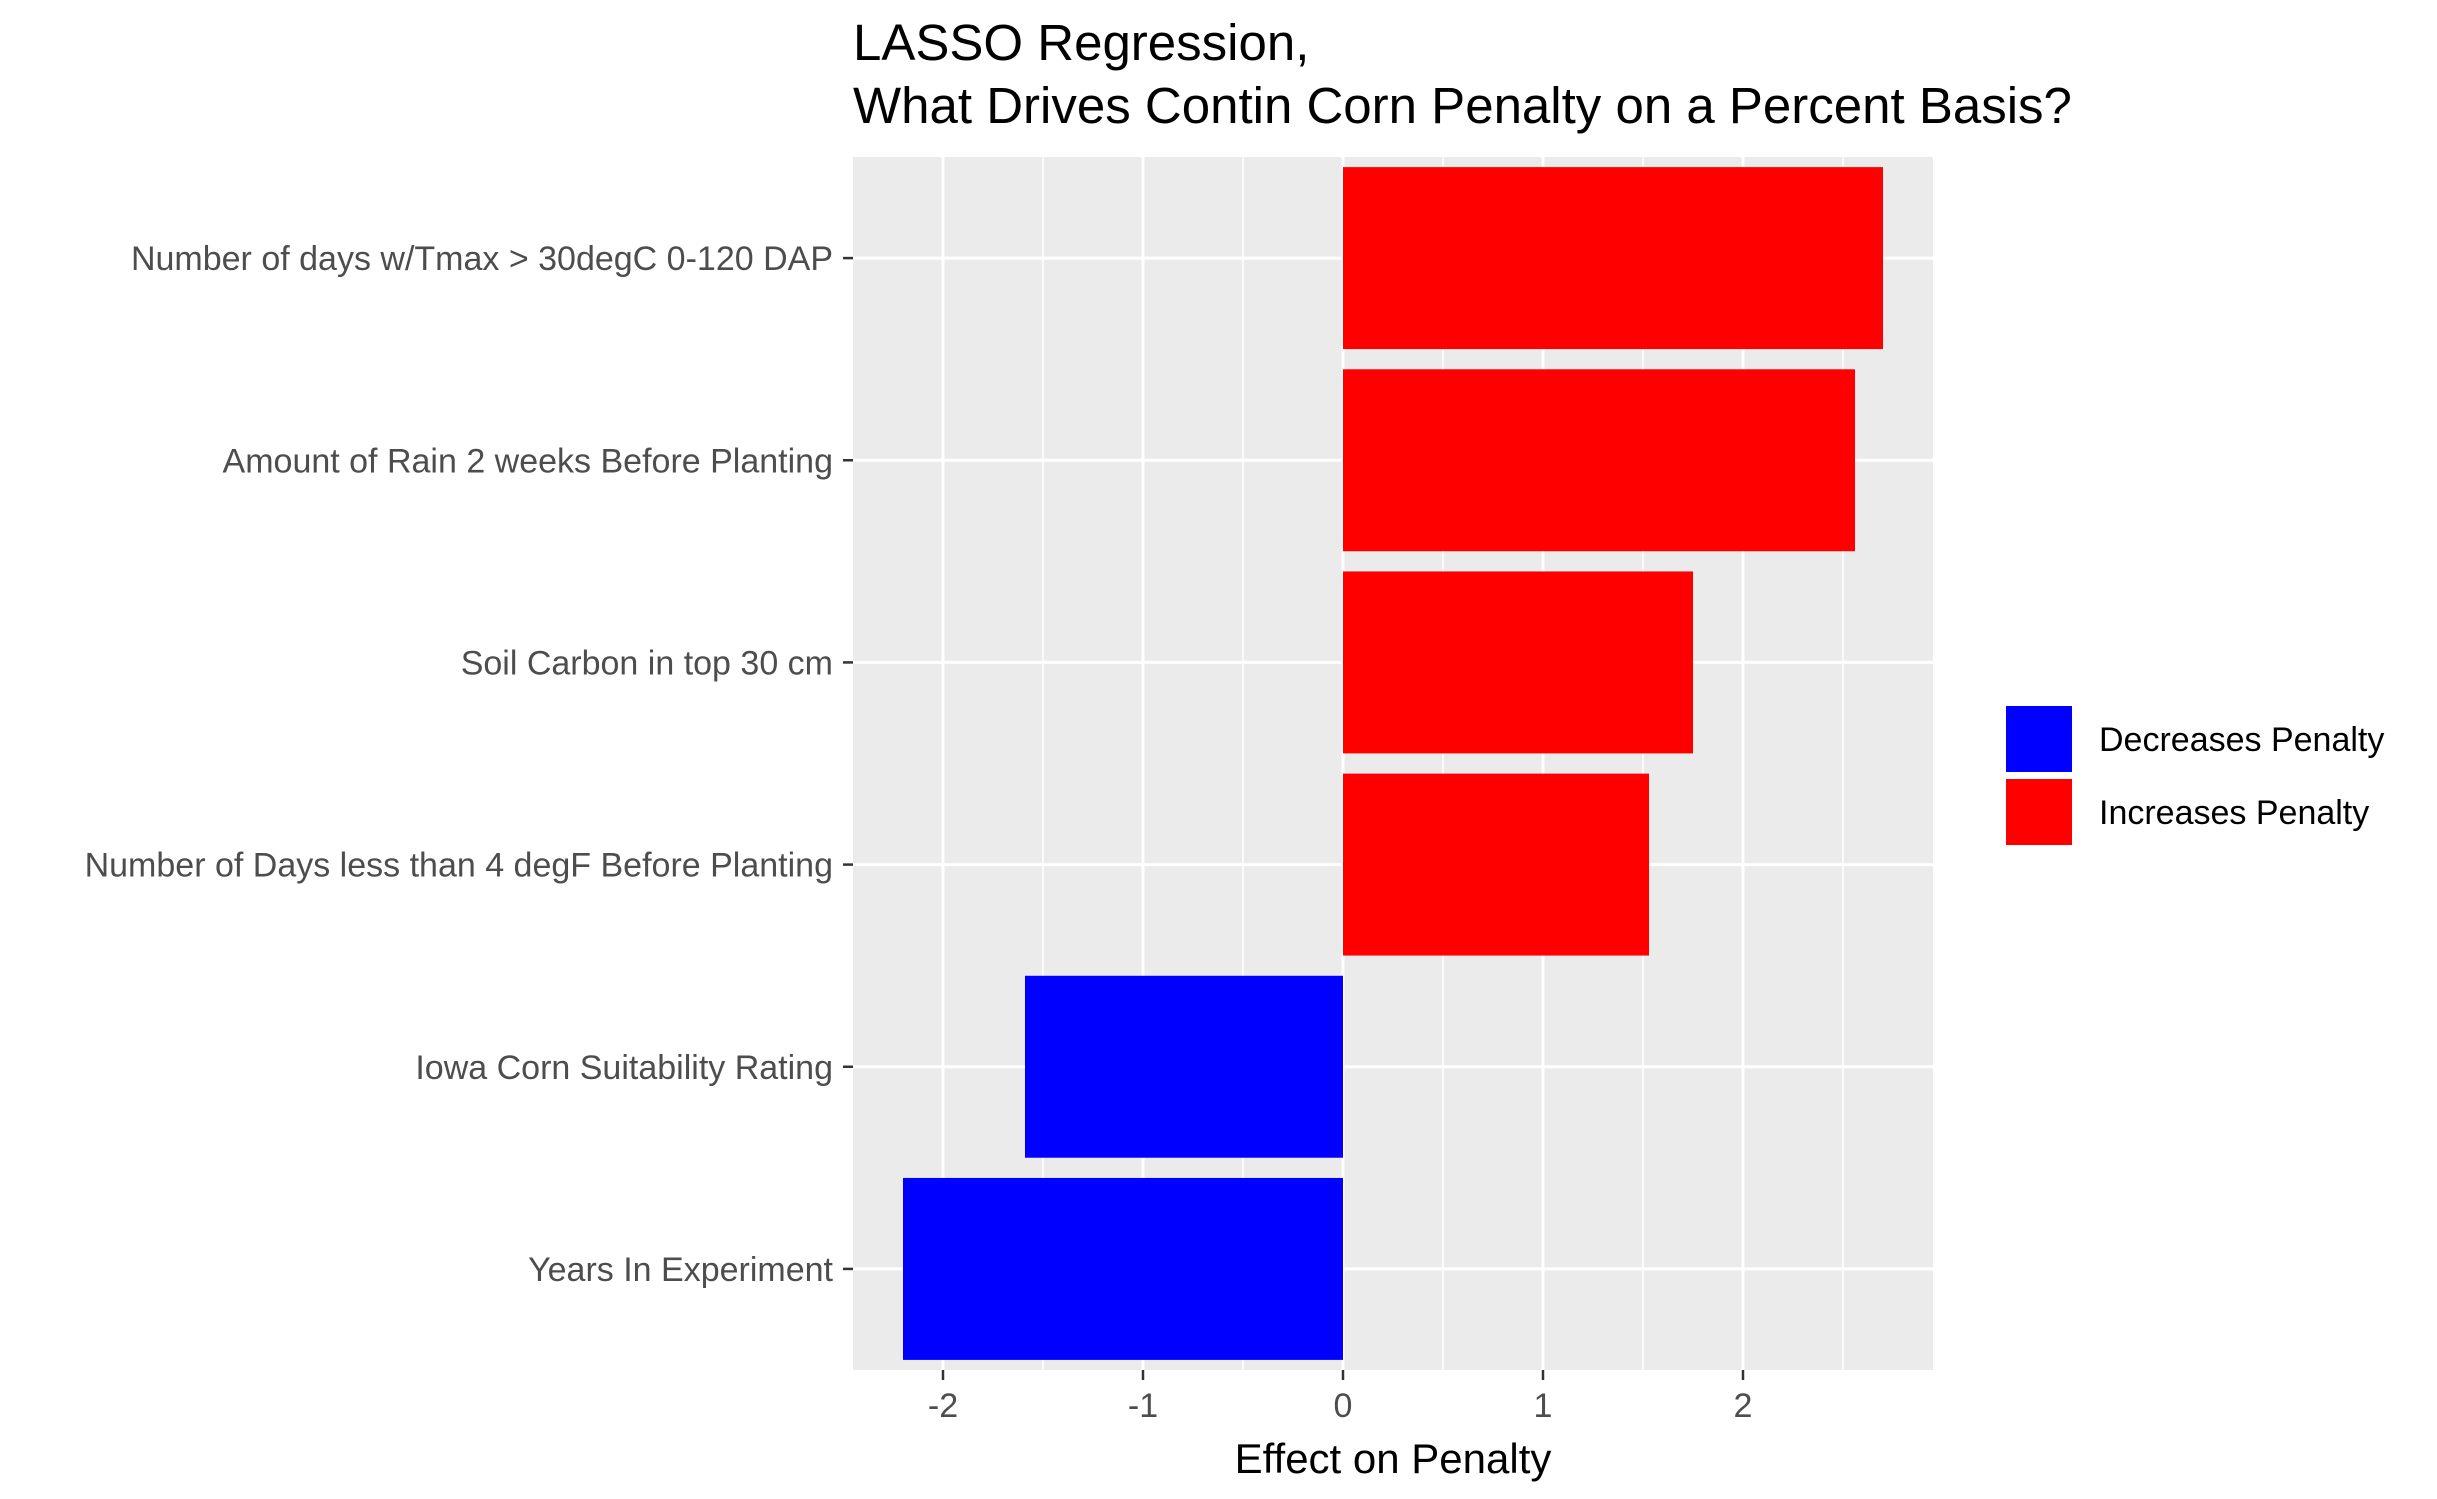  Describe the element at coordinates (1543, 1406) in the screenshot. I see `x-tick-label: 1` at that location.